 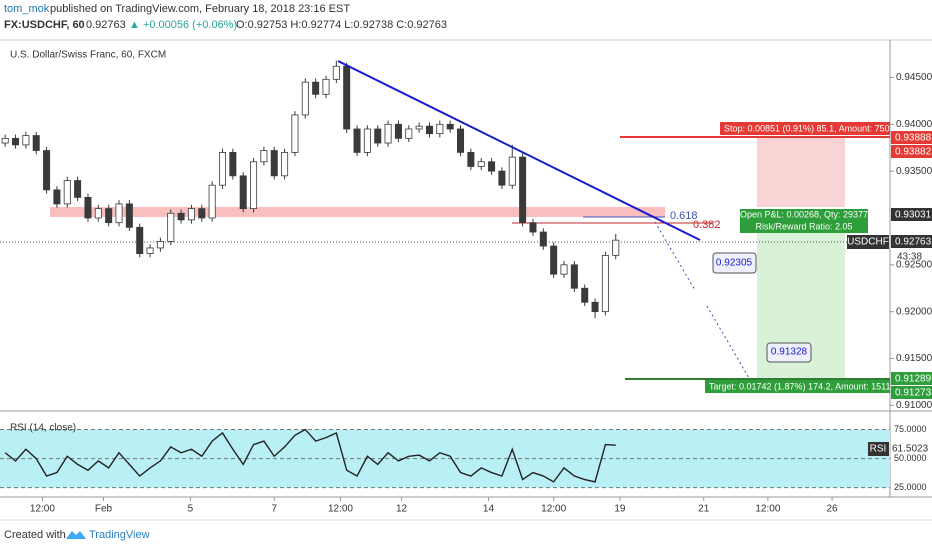 I want to click on x-tick-label: 21, so click(x=704, y=509).